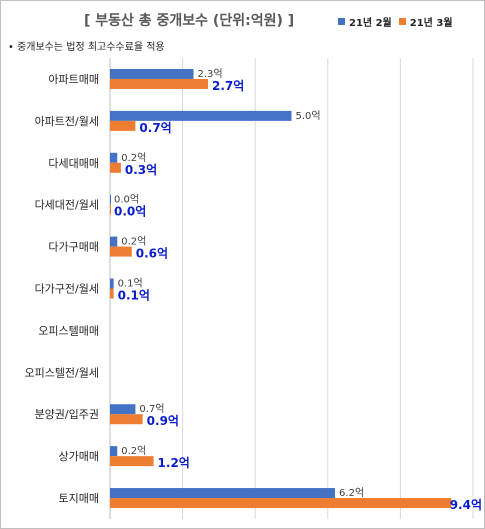 The width and height of the screenshot is (485, 529). Describe the element at coordinates (73, 247) in the screenshot. I see `category-label: 다가구매매` at that location.